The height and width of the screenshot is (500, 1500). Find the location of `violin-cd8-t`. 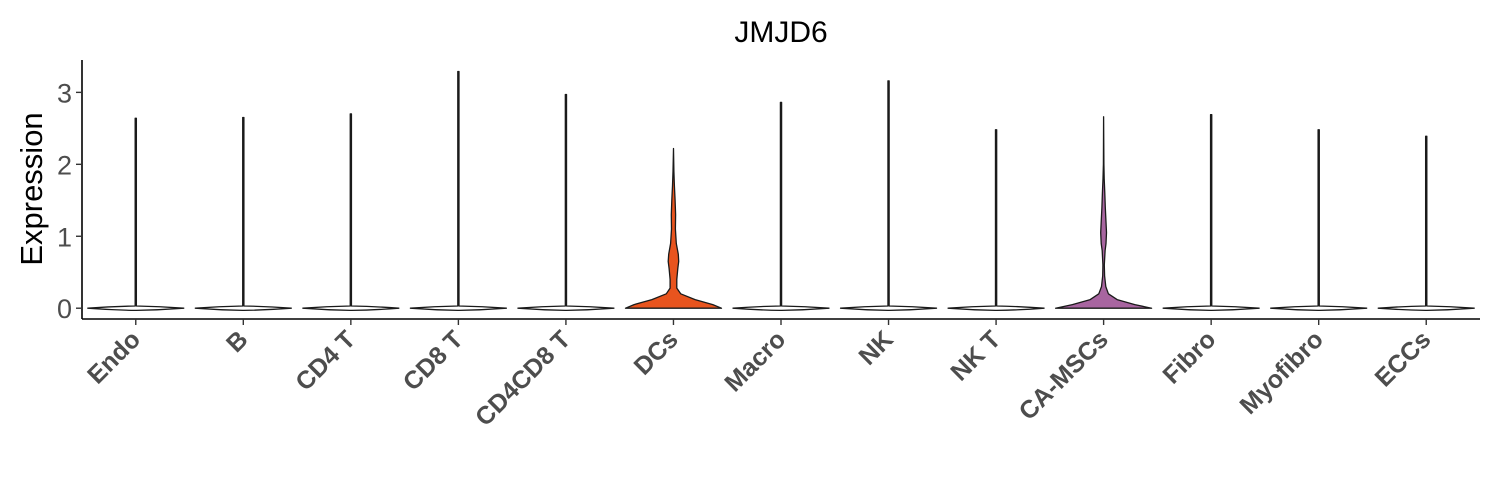

violin-cd8-t is located at coordinates (458, 191).